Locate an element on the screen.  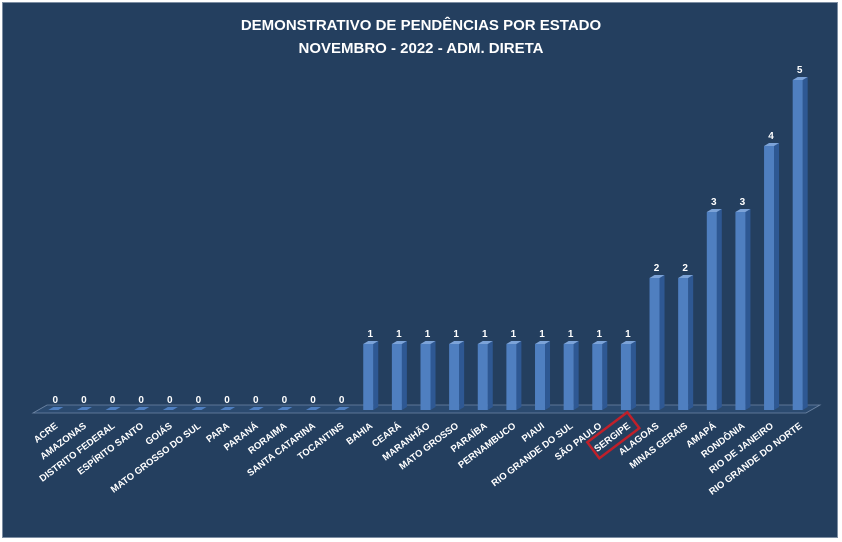
data-label: 4 is located at coordinates (771, 136).